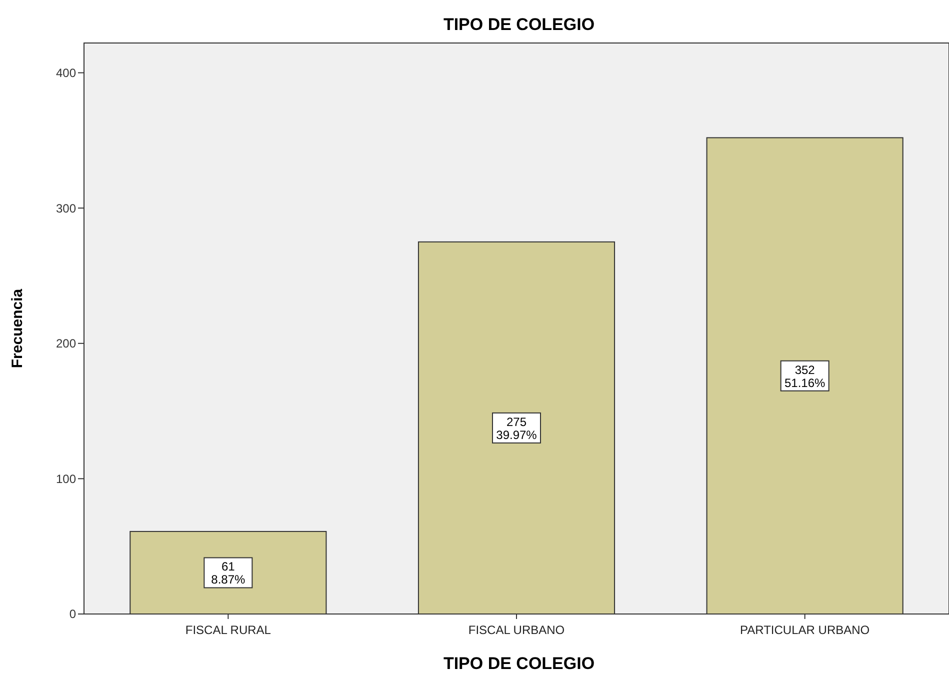  Describe the element at coordinates (228, 573) in the screenshot. I see `data-label: 61 8.87%` at that location.